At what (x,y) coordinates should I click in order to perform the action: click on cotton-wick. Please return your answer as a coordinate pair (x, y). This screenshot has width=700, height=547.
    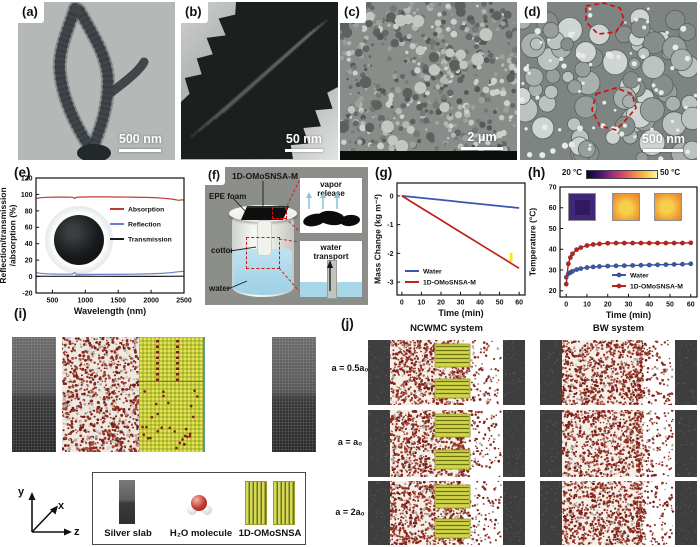
    Looking at the image, I should click on (264, 238).